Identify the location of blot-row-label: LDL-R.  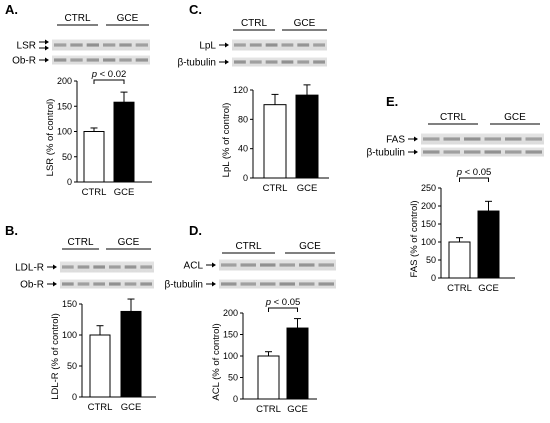
(29, 268).